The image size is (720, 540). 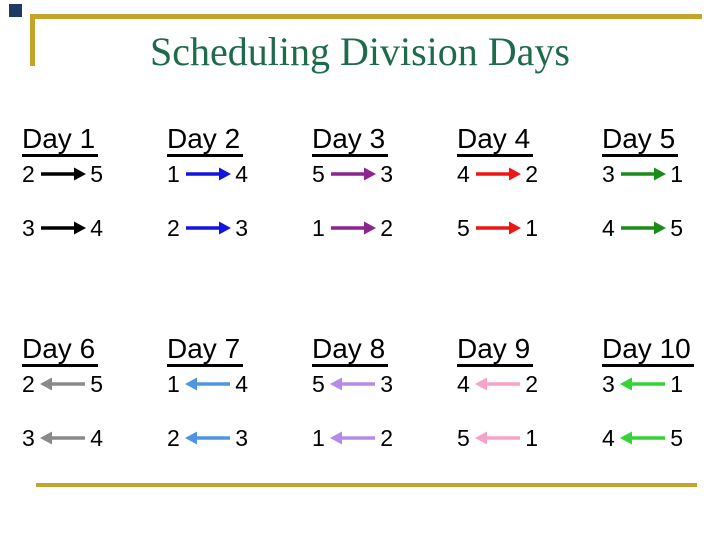 I want to click on day-heading: Day 5, so click(x=640, y=140).